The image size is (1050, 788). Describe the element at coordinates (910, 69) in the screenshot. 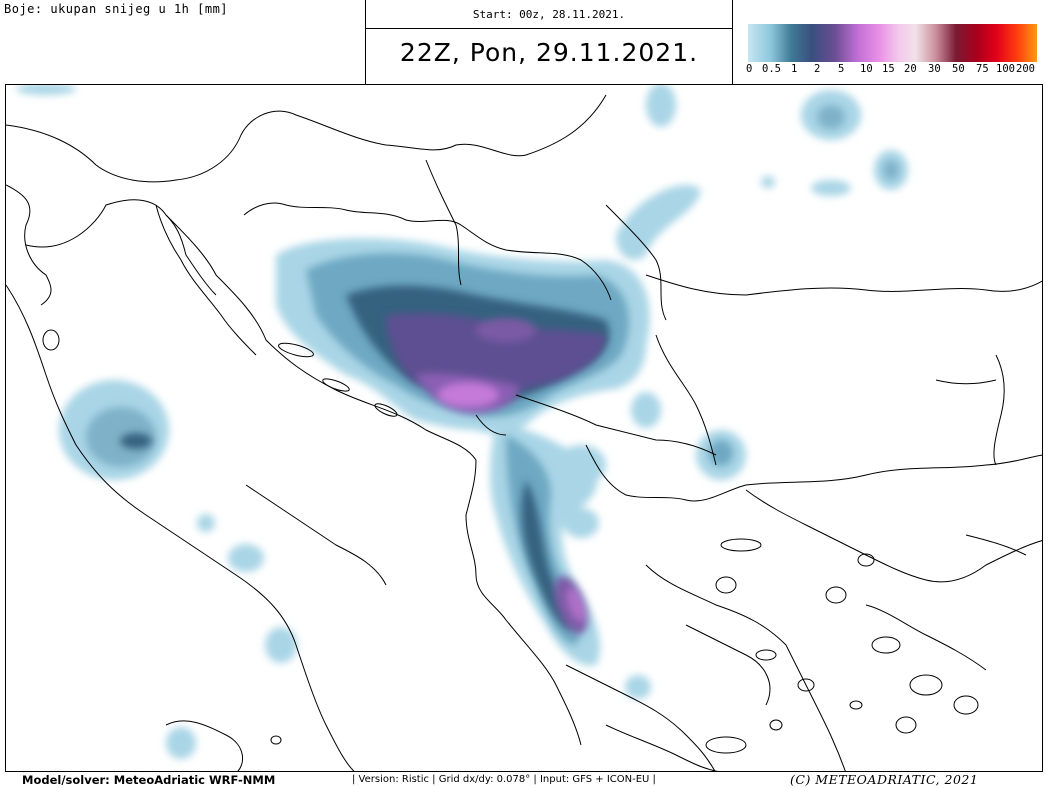

I see `legend-tick-label: 20` at that location.